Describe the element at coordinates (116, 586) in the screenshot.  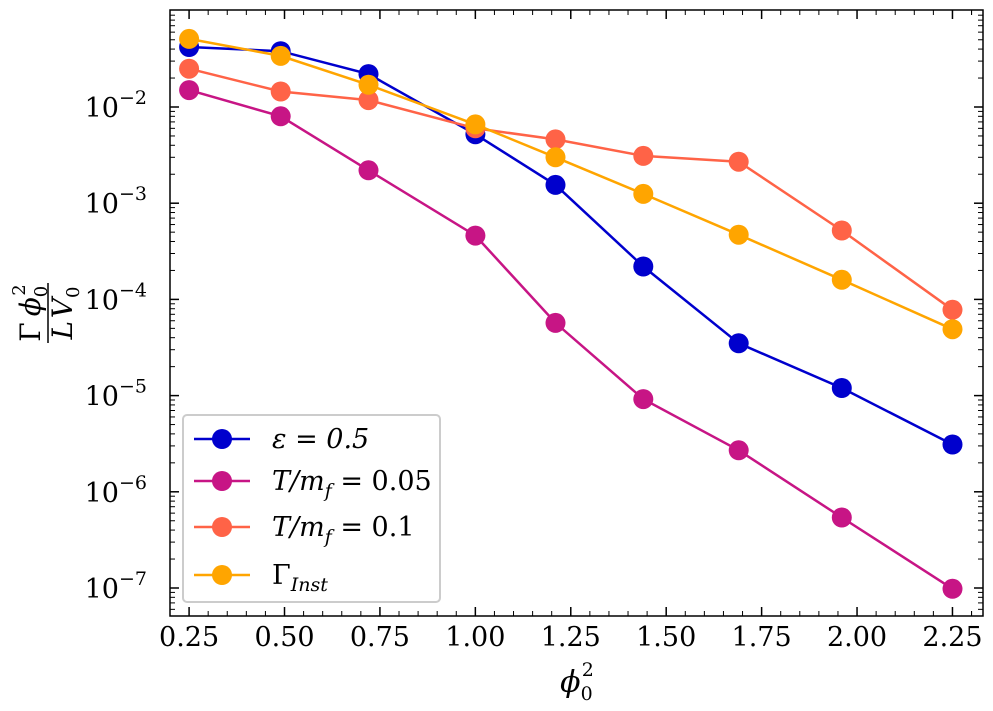
I see `y-tick-label: 10⁻⁷` at that location.